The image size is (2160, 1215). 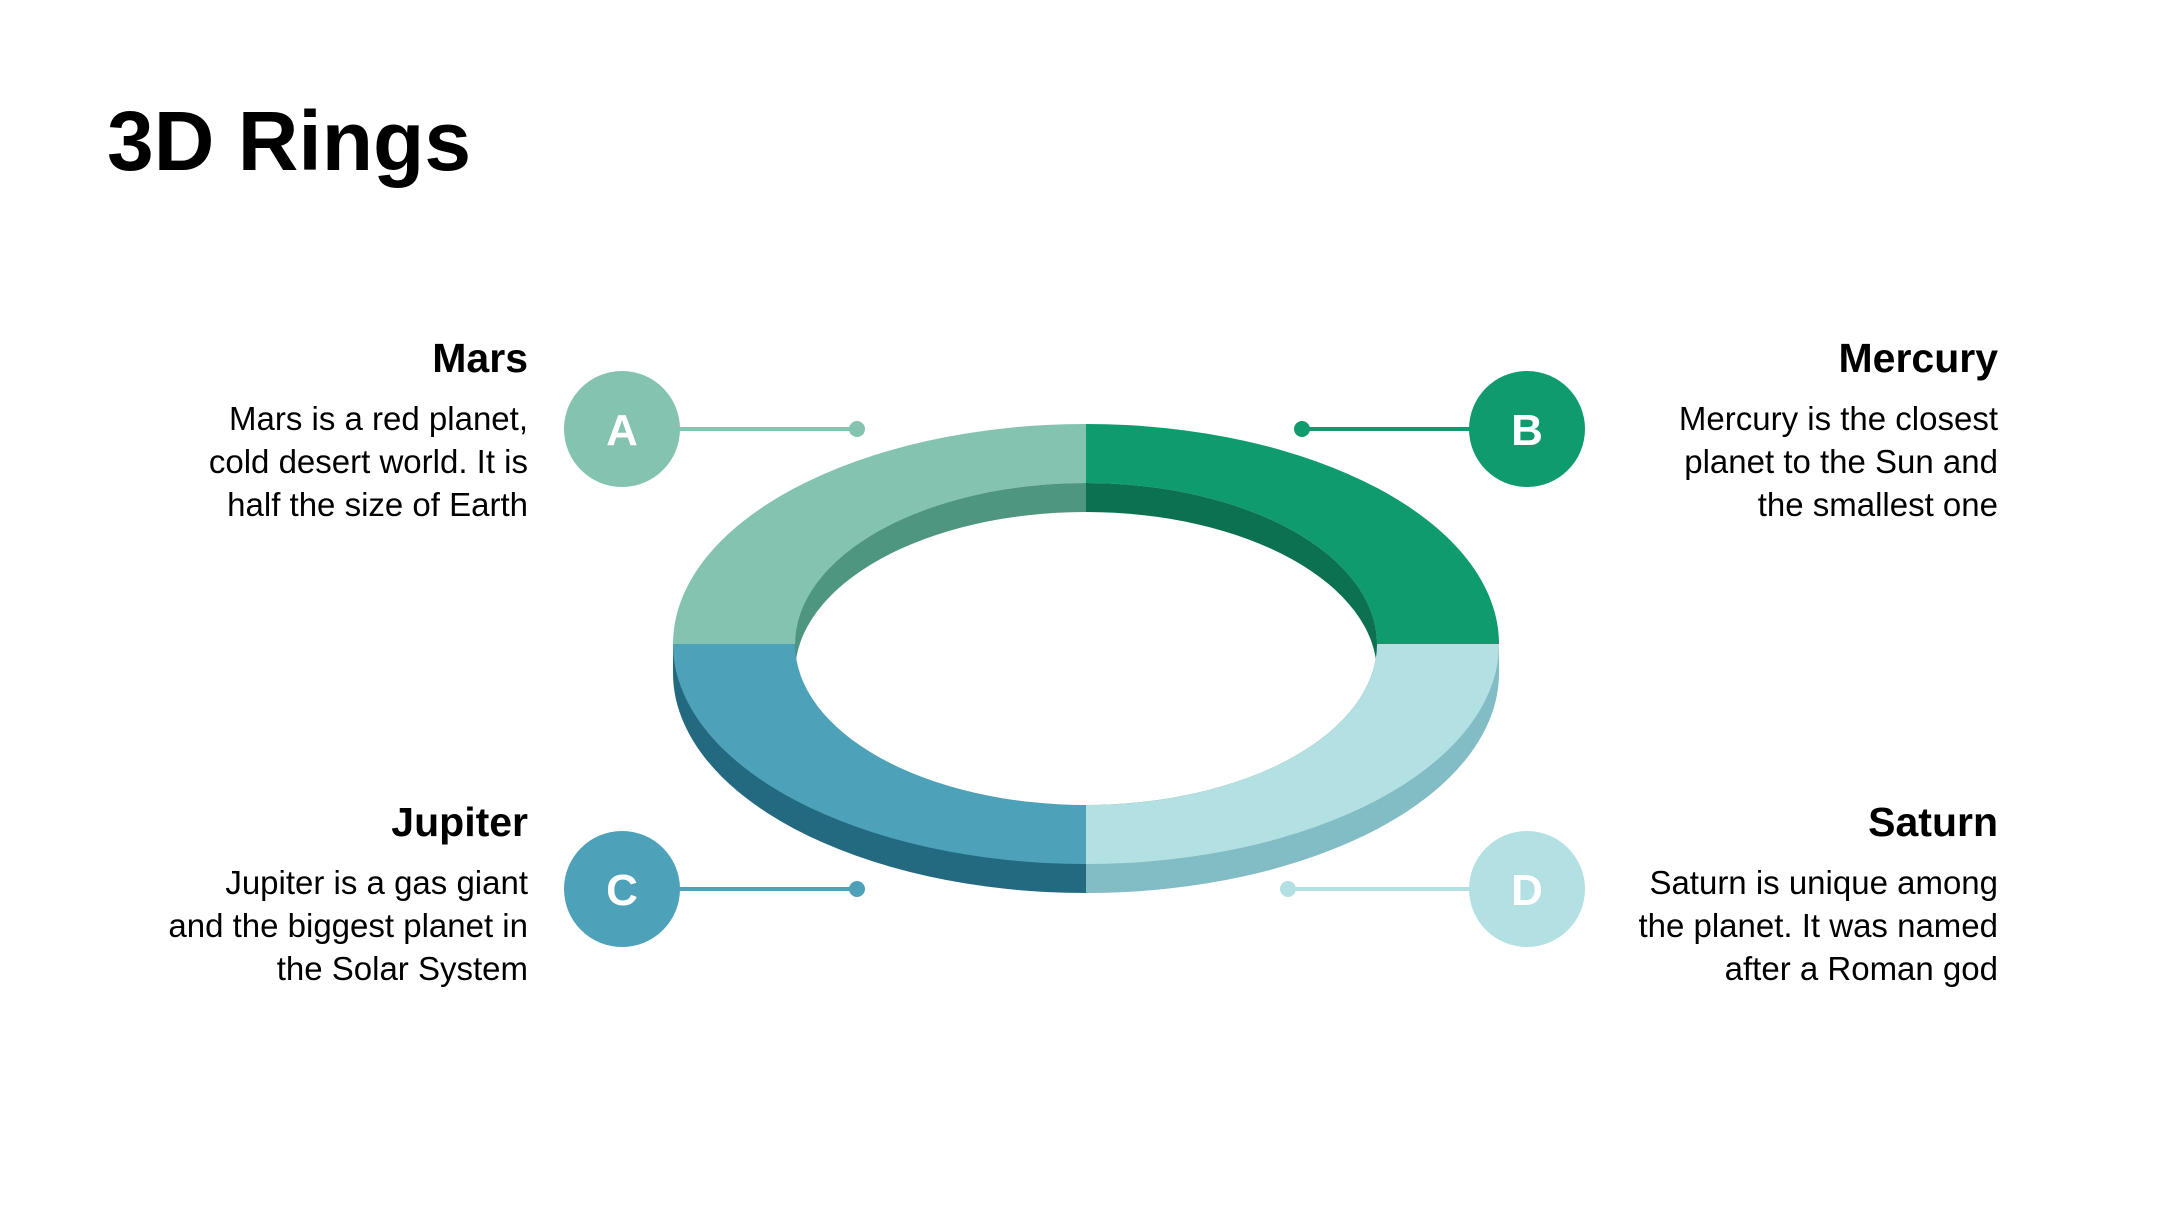 What do you see at coordinates (879, 754) in the screenshot?
I see `ring-segment-c` at bounding box center [879, 754].